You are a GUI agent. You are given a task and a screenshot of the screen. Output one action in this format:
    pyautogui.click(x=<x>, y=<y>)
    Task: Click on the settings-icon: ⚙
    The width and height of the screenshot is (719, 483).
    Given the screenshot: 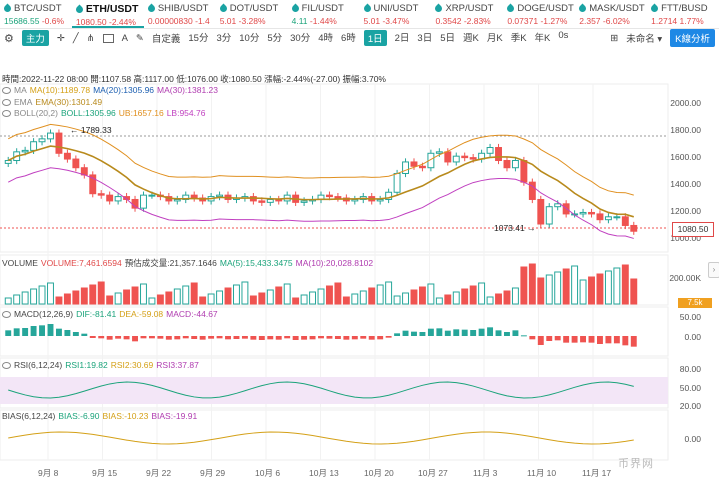 What is the action you would take?
    pyautogui.click(x=9, y=38)
    